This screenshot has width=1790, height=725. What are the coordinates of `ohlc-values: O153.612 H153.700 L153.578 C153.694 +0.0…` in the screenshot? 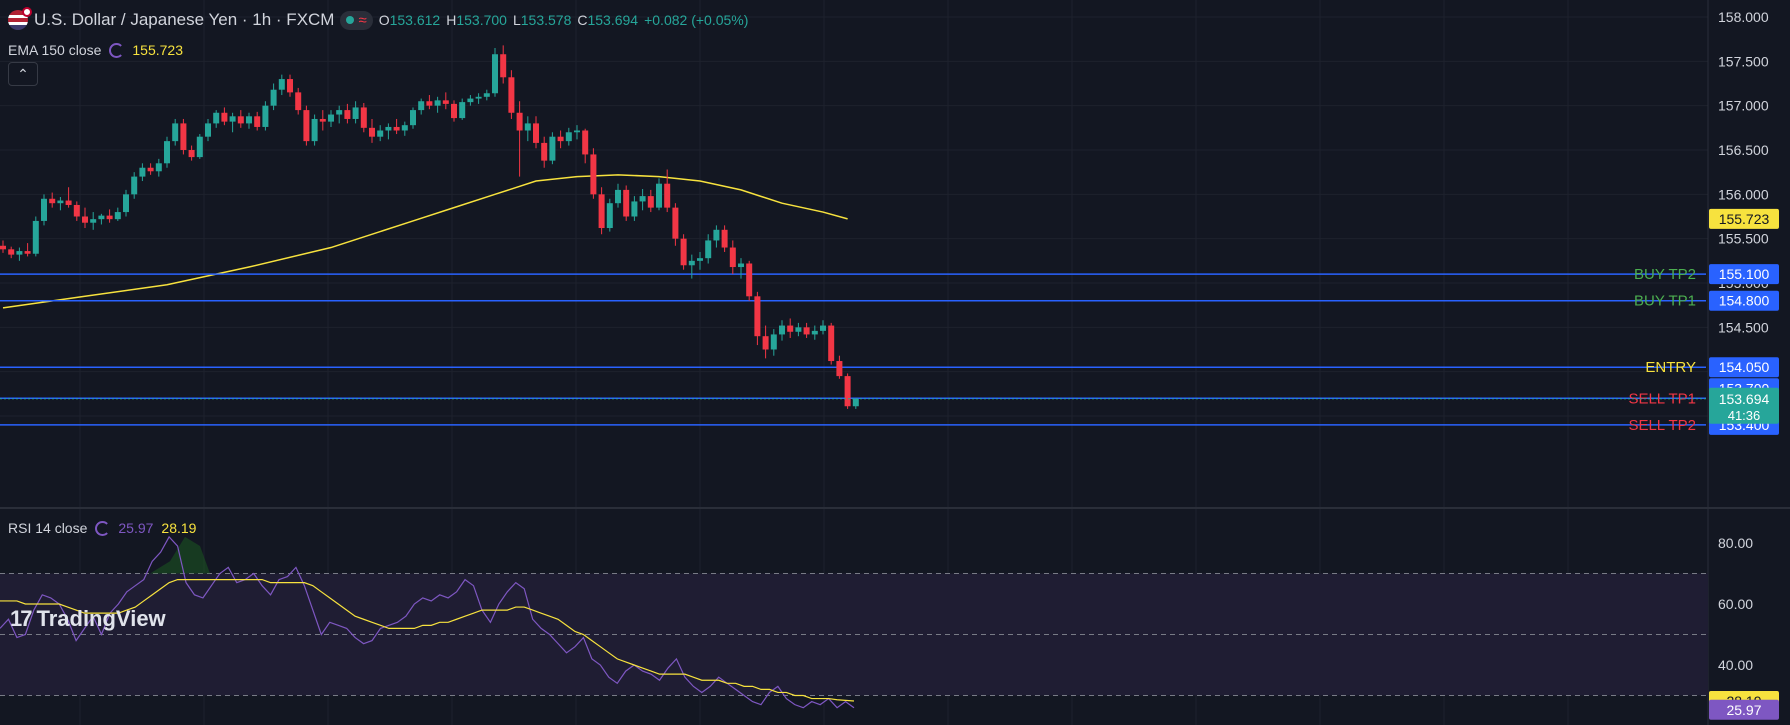 It's located at (564, 20).